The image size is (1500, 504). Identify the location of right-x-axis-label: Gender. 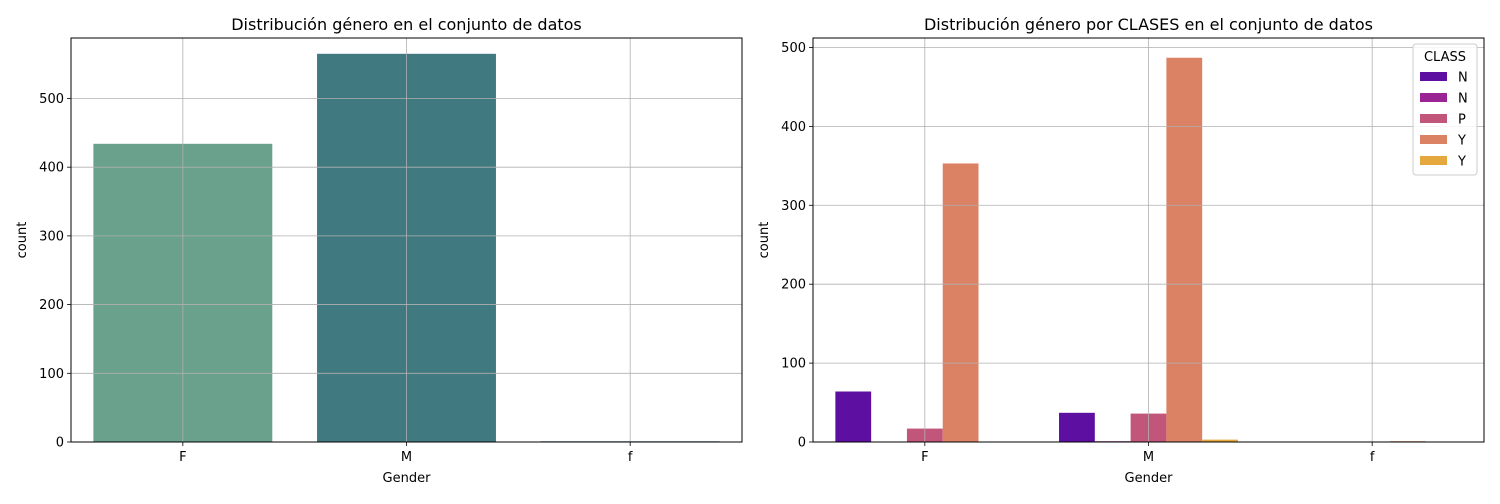
(1149, 478).